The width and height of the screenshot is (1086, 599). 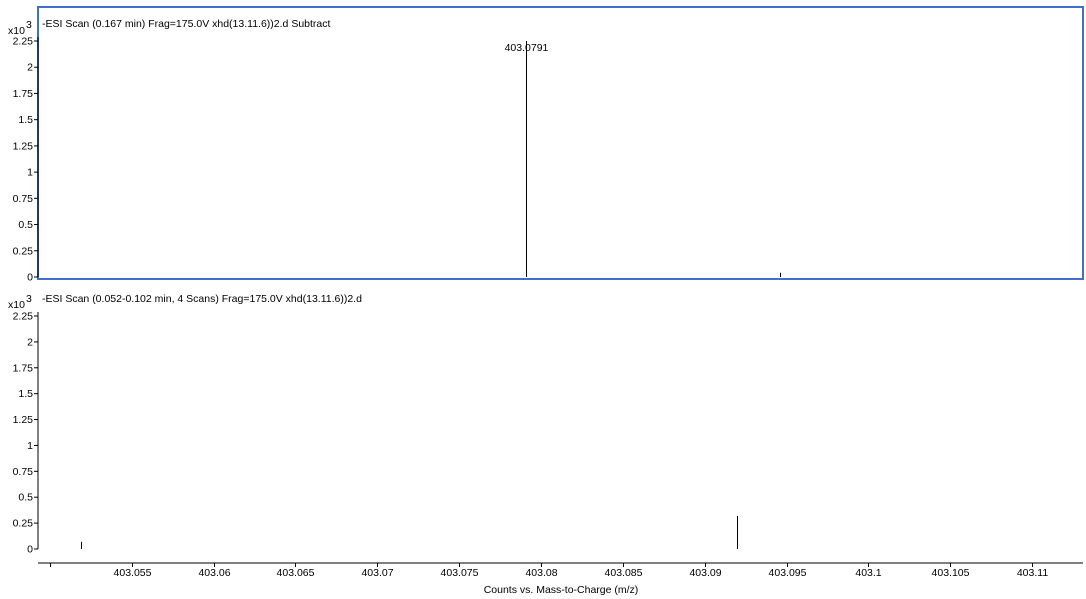 I want to click on x-tick-label: 403.09, so click(x=705, y=573).